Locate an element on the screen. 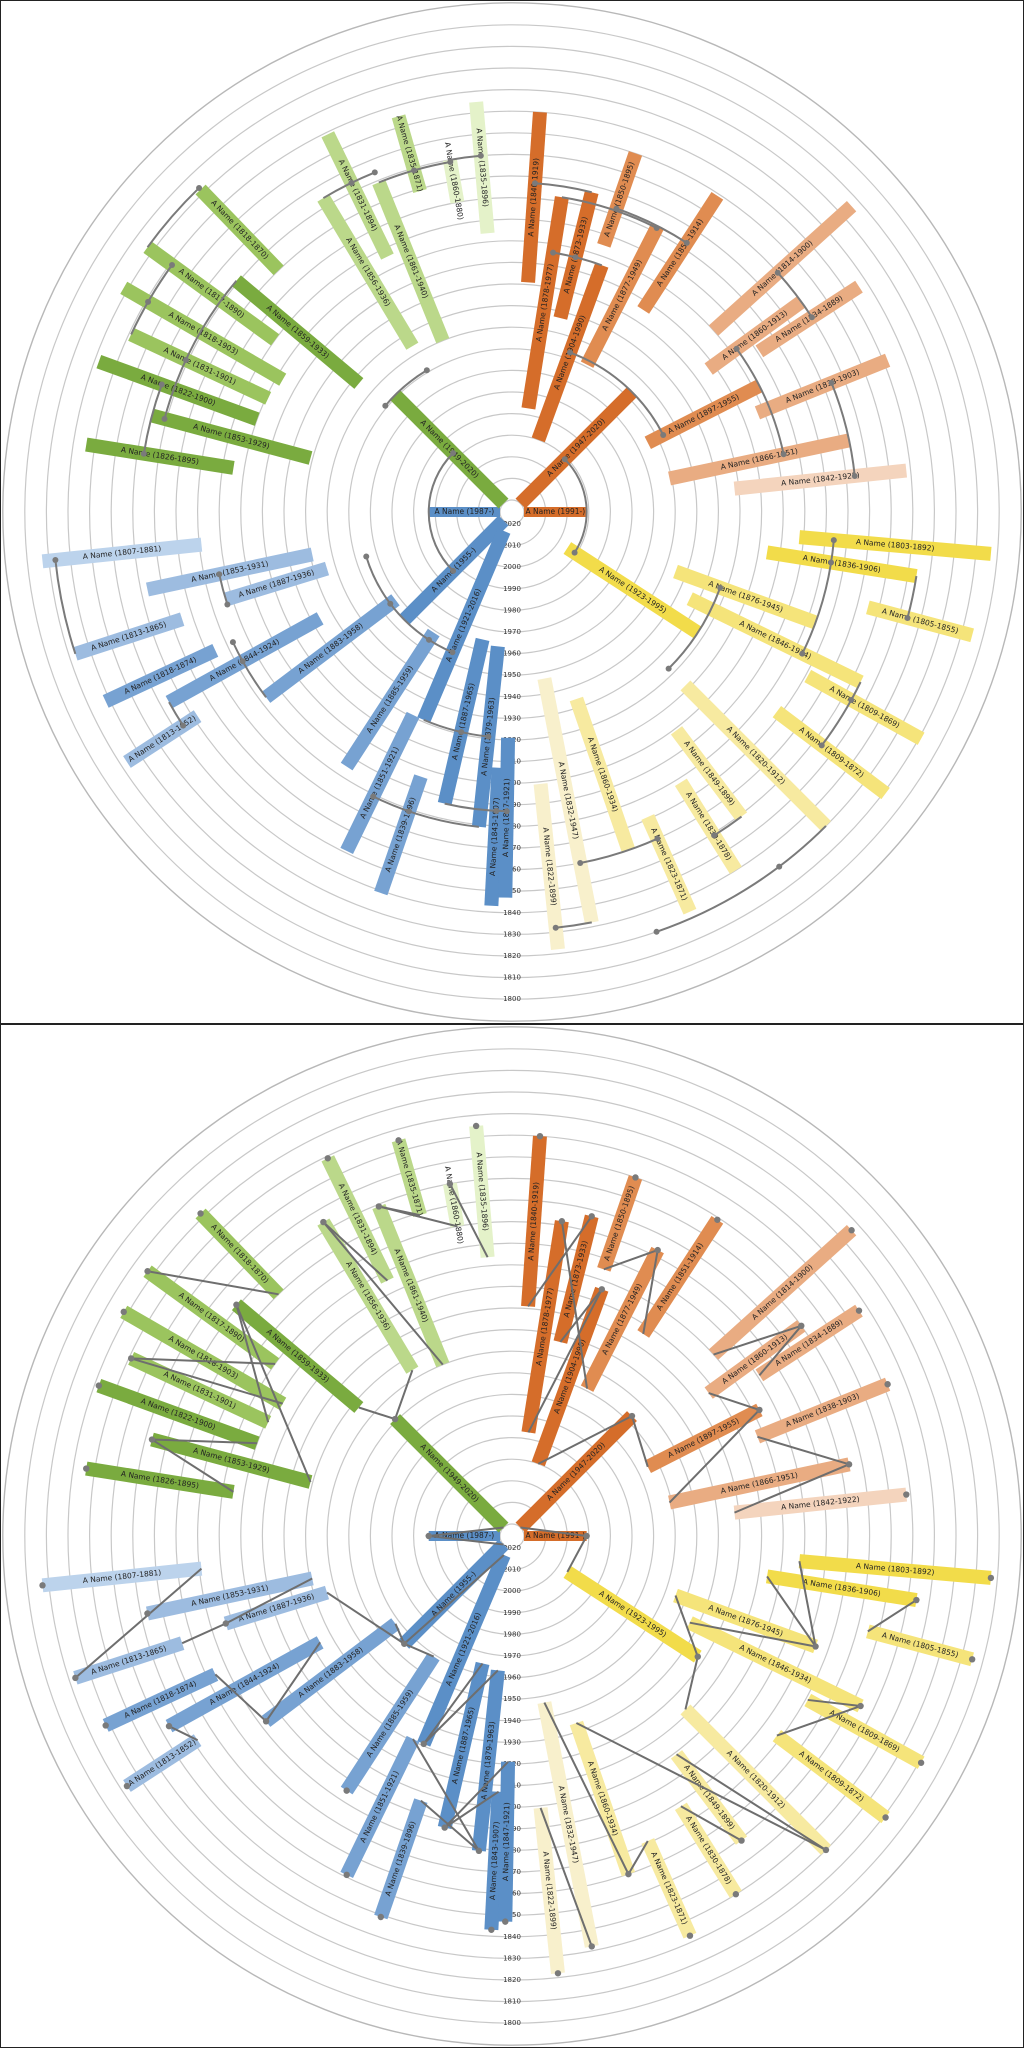 The width and height of the screenshot is (1024, 2048). person-g2: A Name (1859-1933) is located at coordinates (297, 1356).